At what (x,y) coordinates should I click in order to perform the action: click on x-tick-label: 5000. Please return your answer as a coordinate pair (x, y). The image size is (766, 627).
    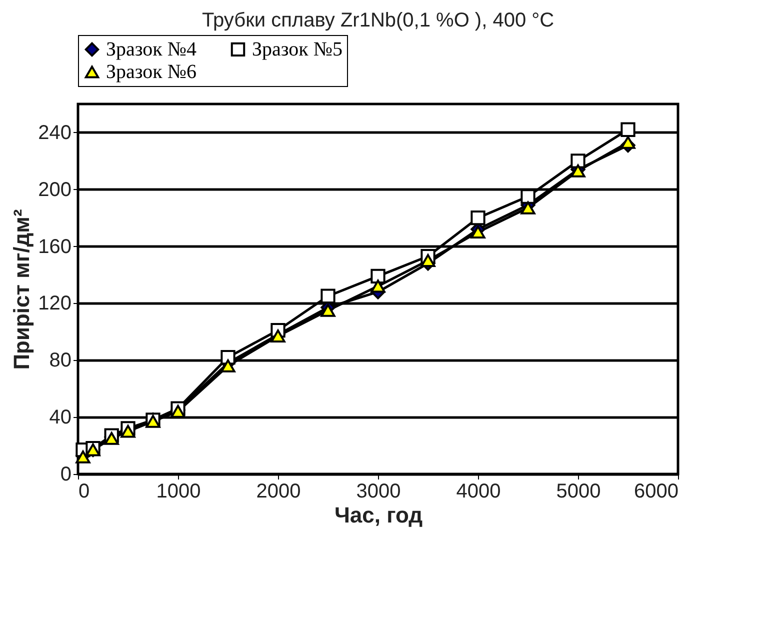
    Looking at the image, I should click on (578, 491).